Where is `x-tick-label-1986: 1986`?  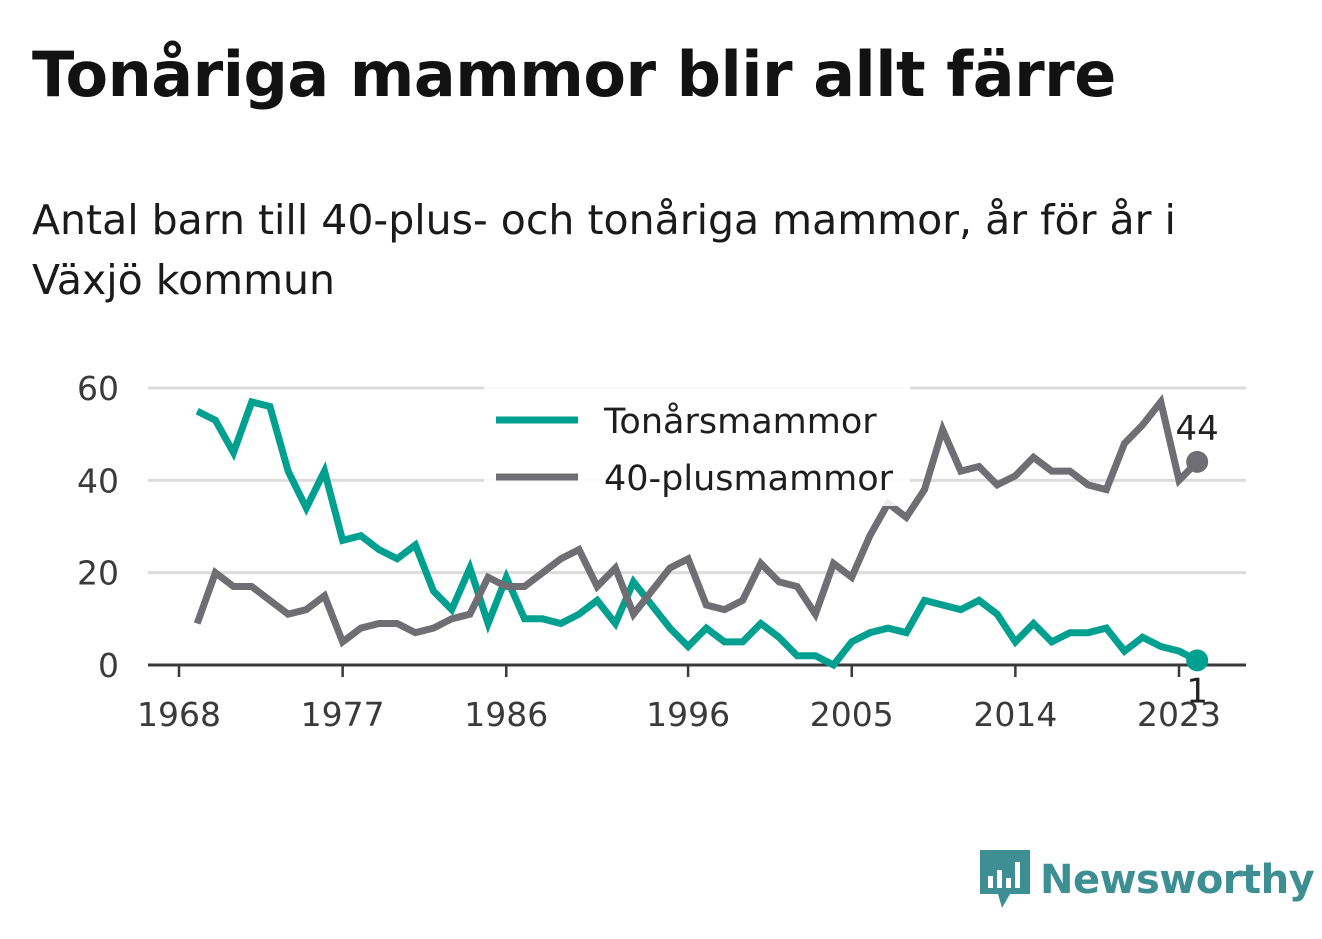
x-tick-label-1986: 1986 is located at coordinates (506, 714).